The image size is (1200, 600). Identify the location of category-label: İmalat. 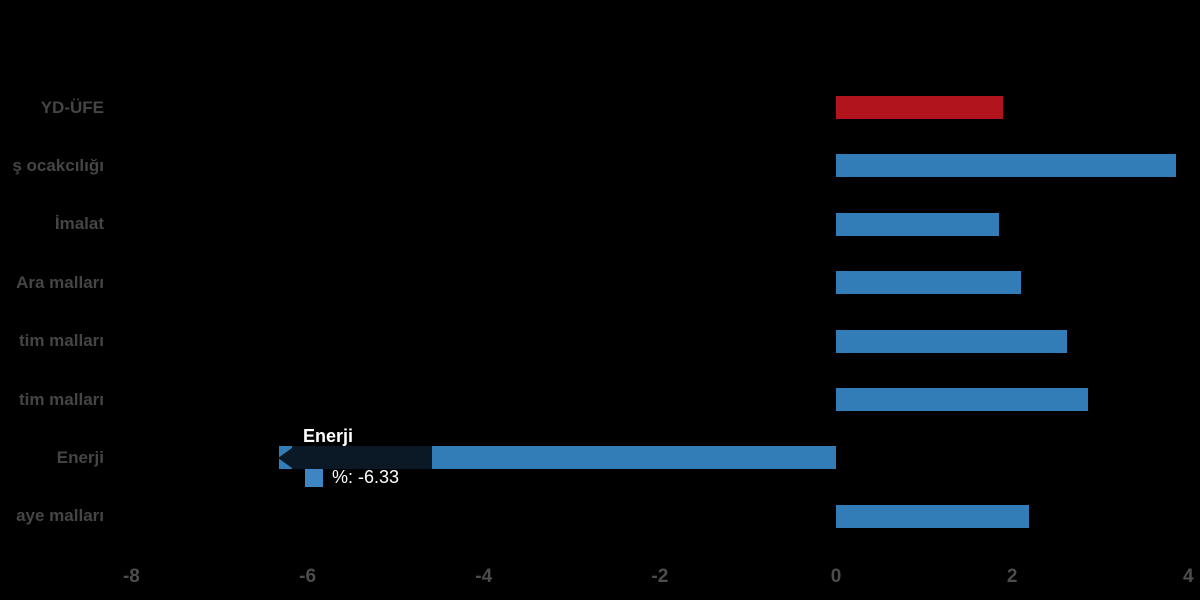
(79, 224).